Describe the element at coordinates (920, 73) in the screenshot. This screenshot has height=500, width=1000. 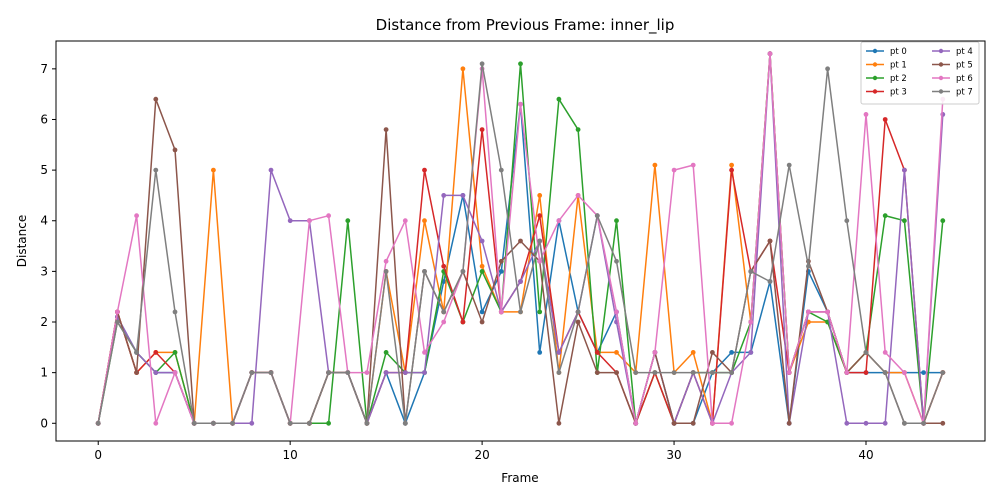
I see `legend: pt 0 pt 1 pt 2 pt 3 pt 4 pt 5 pt 6 pt 7` at that location.